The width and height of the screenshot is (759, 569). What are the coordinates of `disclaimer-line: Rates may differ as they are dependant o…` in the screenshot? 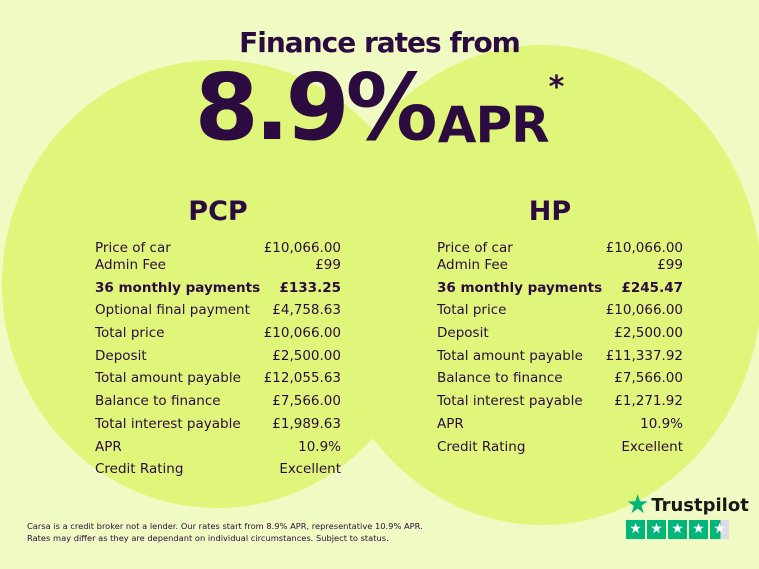 It's located at (208, 538).